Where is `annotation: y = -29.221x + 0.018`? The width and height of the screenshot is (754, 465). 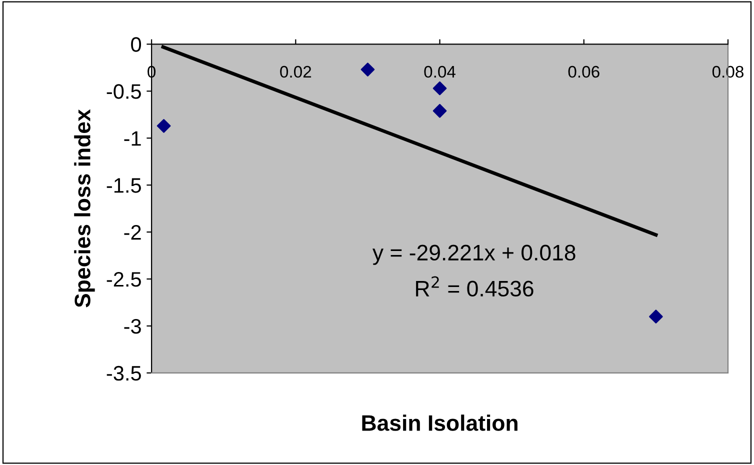
annotation: y = -29.221x + 0.018 is located at coordinates (474, 254).